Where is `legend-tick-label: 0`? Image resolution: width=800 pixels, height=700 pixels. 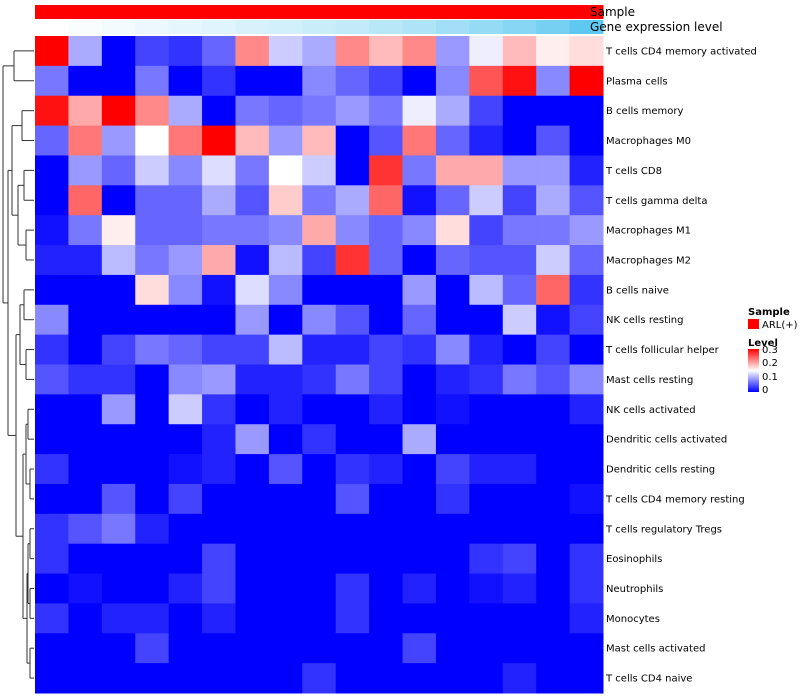 legend-tick-label: 0 is located at coordinates (765, 390).